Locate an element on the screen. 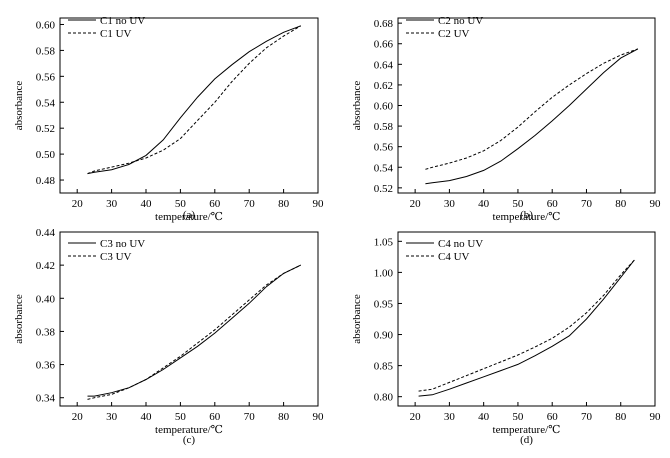 Image resolution: width=670 pixels, height=458 pixels. legend-label: C1 no UV is located at coordinates (122, 21).